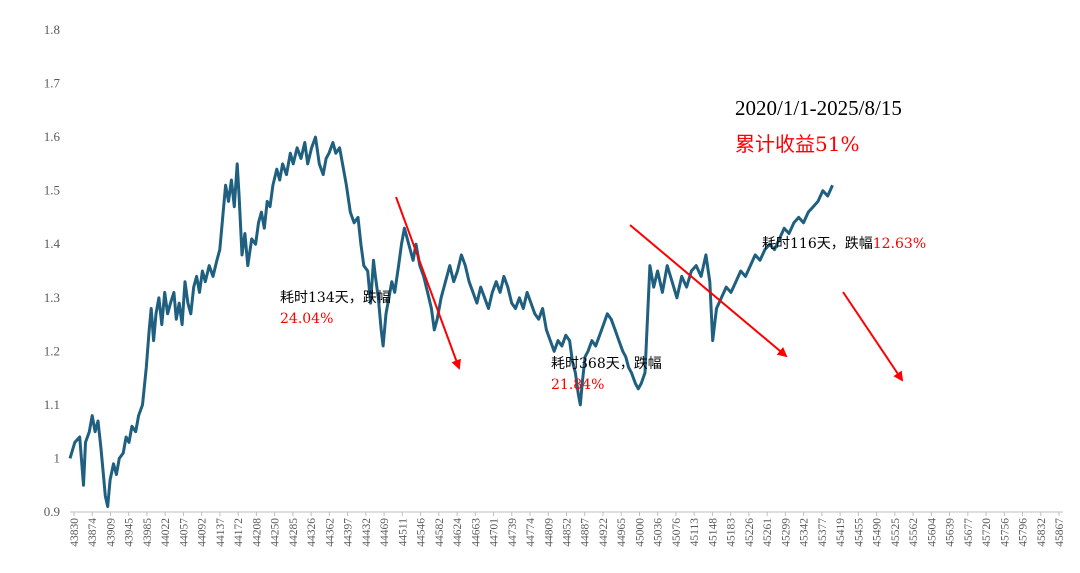 Image resolution: width=1080 pixels, height=573 pixels. What do you see at coordinates (606, 364) in the screenshot?
I see `annotation-2-text: 耗时368天，跌幅` at bounding box center [606, 364].